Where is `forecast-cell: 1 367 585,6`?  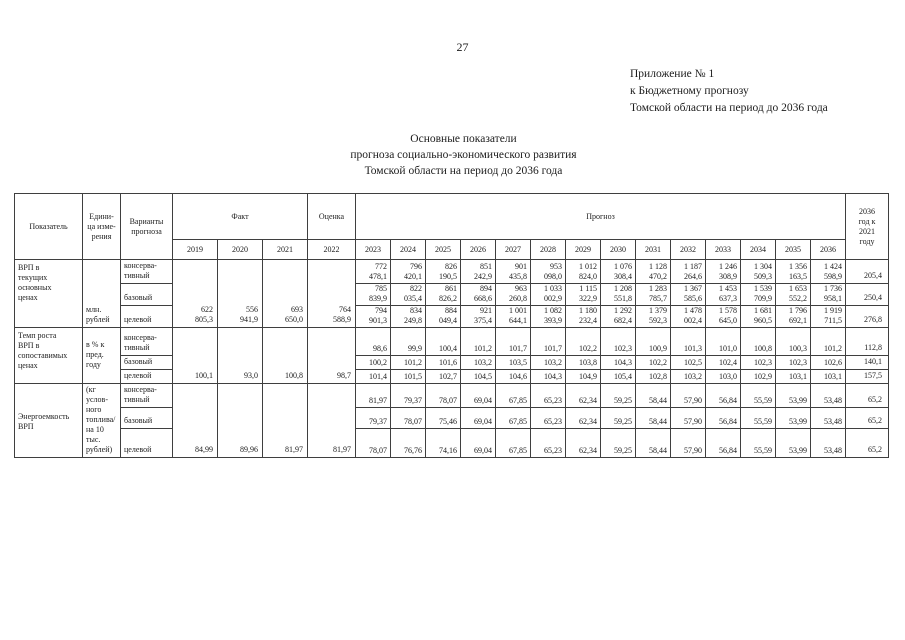
forecast-cell: 1 367 585,6 is located at coordinates (688, 294).